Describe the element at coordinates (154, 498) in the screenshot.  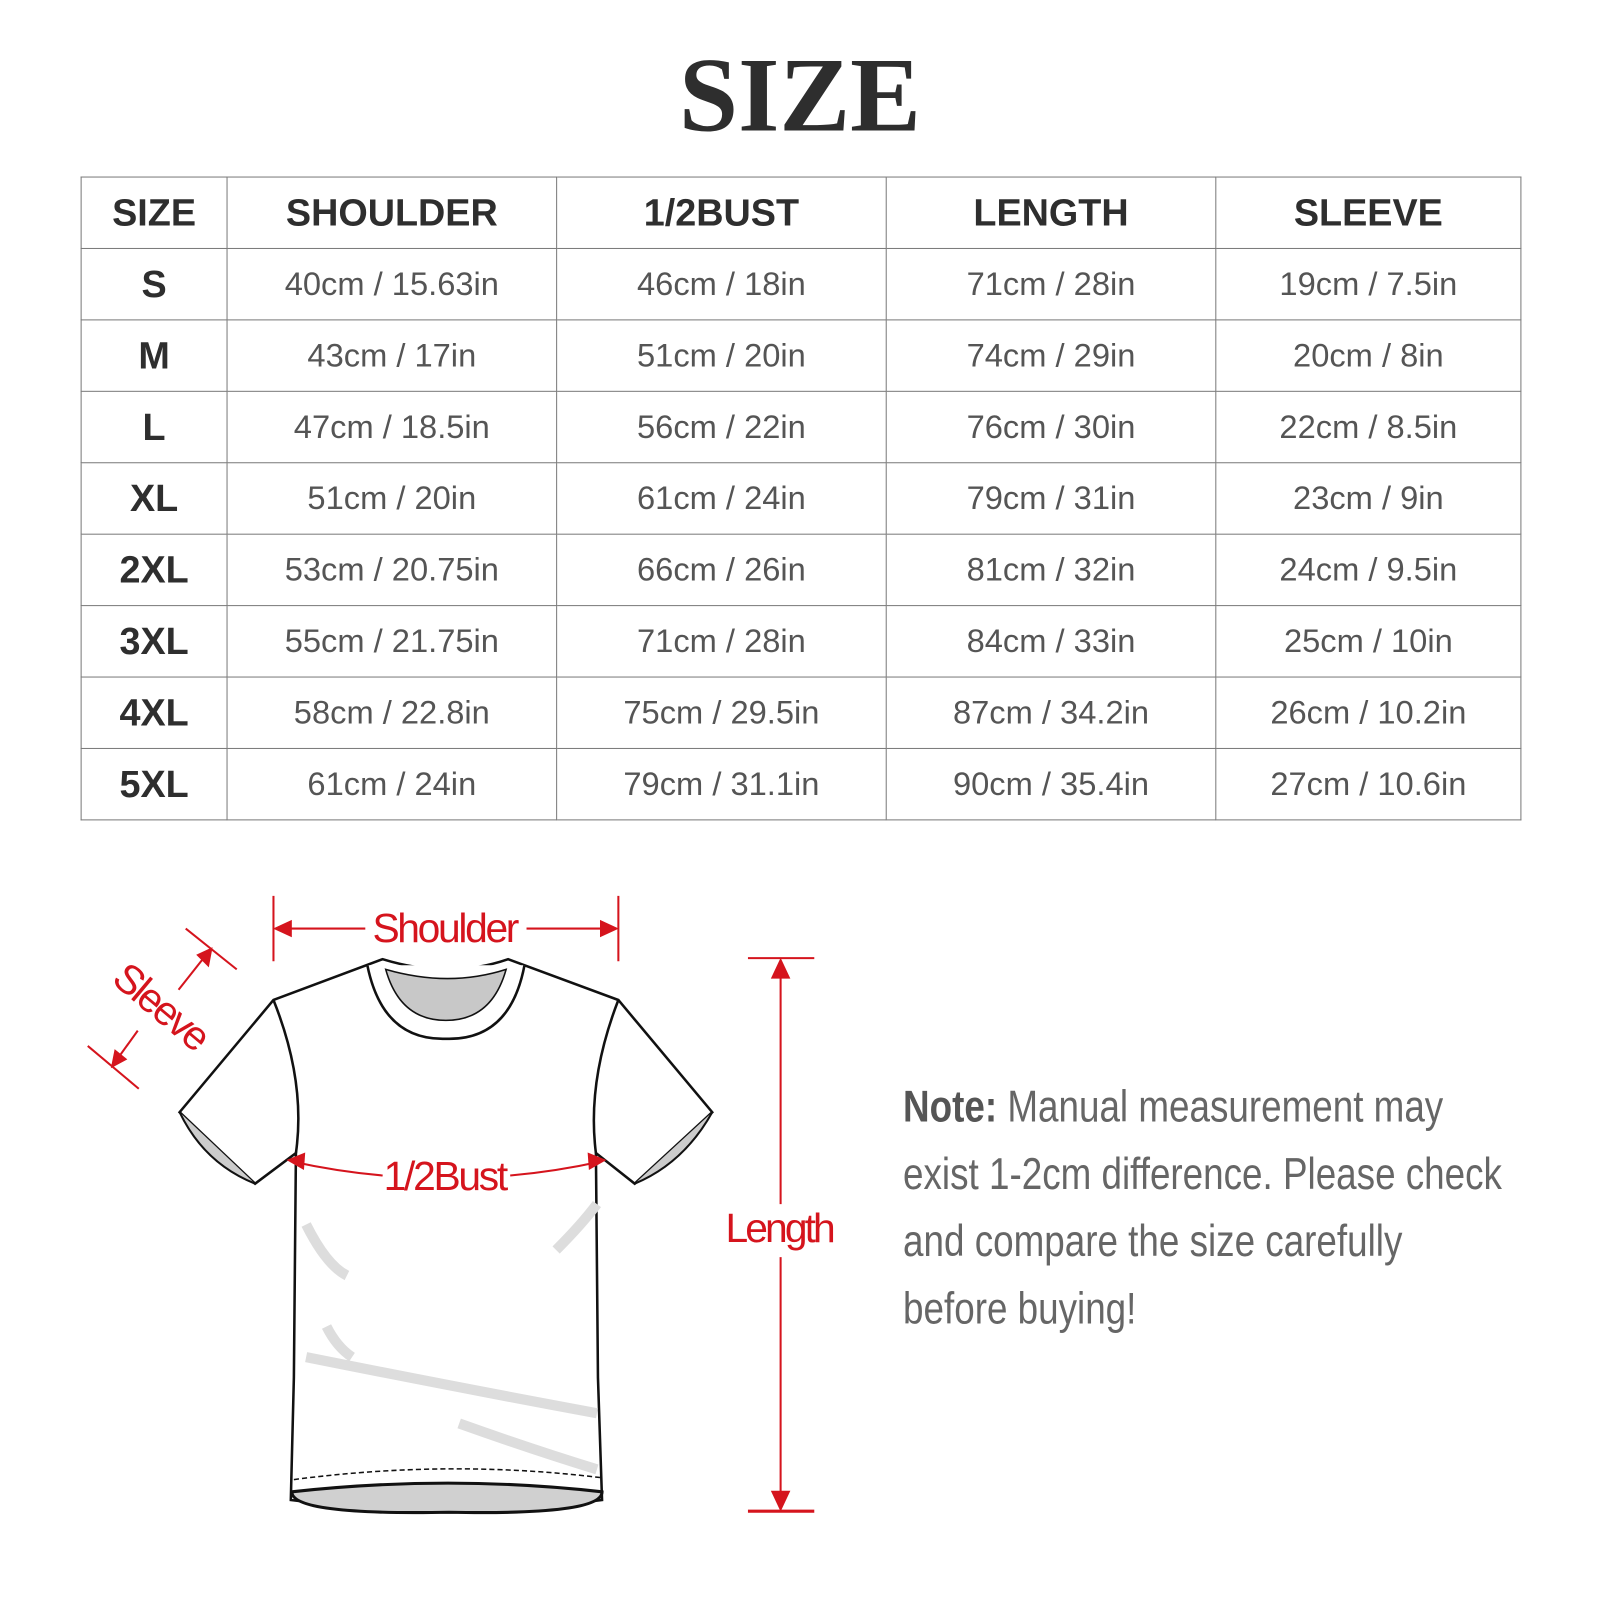
I see `size-cell: XL` at that location.